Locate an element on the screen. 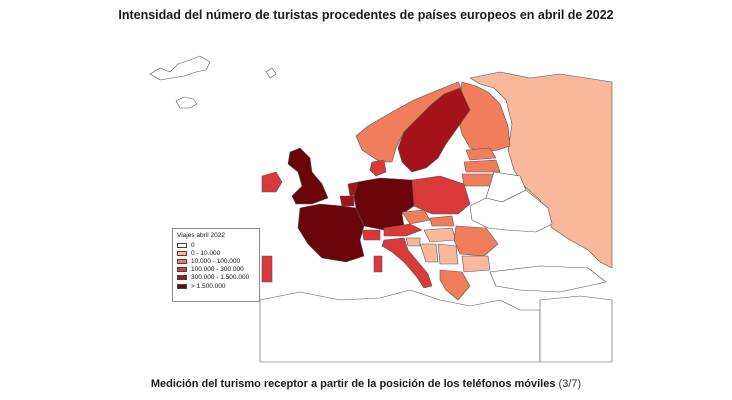  legend-item: 10.000 - 100.000 is located at coordinates (216, 261).